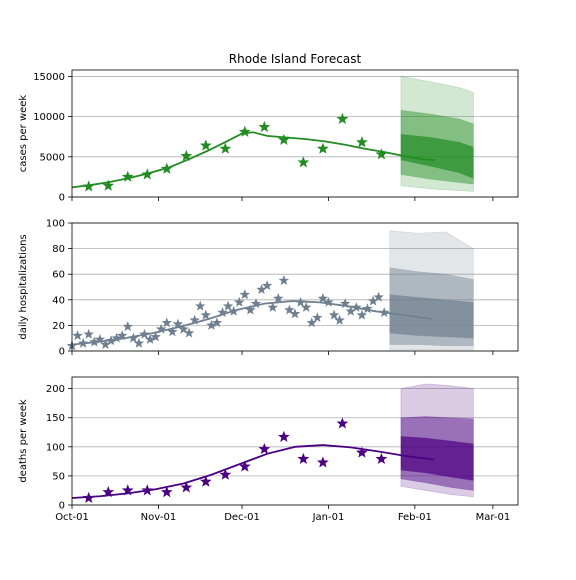 The width and height of the screenshot is (576, 580). I want to click on y-tick-label: 20, so click(58, 326).